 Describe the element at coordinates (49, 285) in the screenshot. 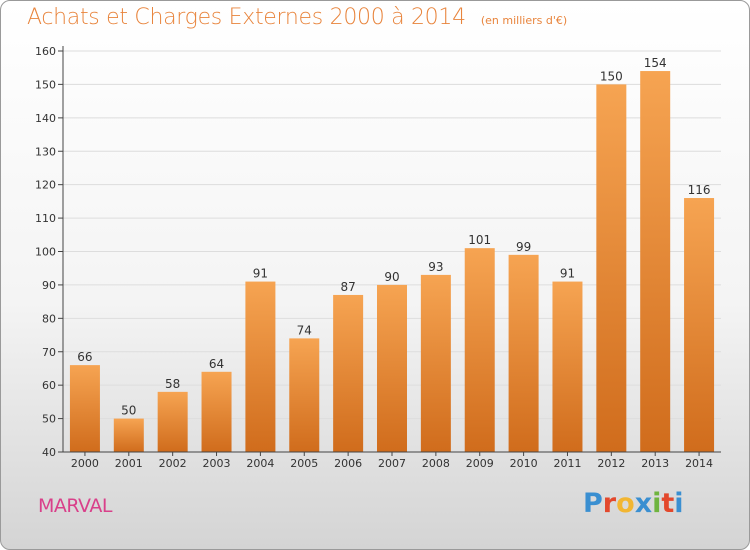

I see `y-tick-label: 90` at that location.